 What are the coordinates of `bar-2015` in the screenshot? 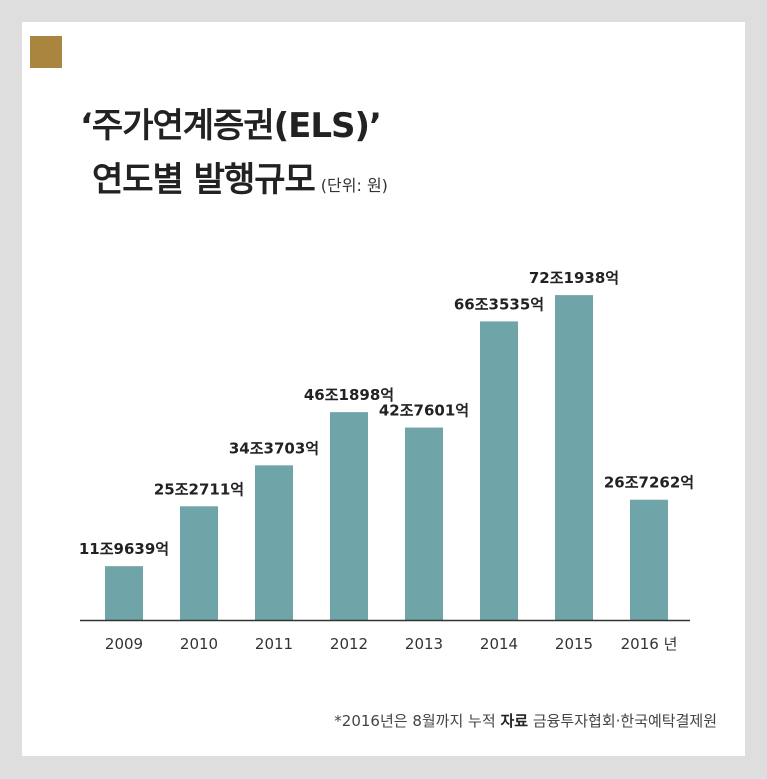 It's located at (574, 457).